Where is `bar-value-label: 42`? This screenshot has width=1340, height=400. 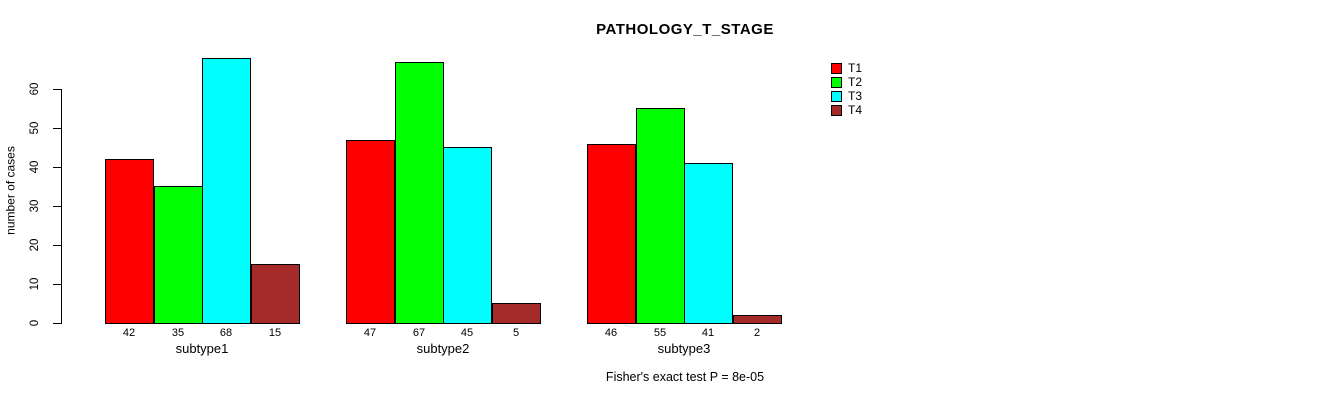
bar-value-label: 42 is located at coordinates (129, 333).